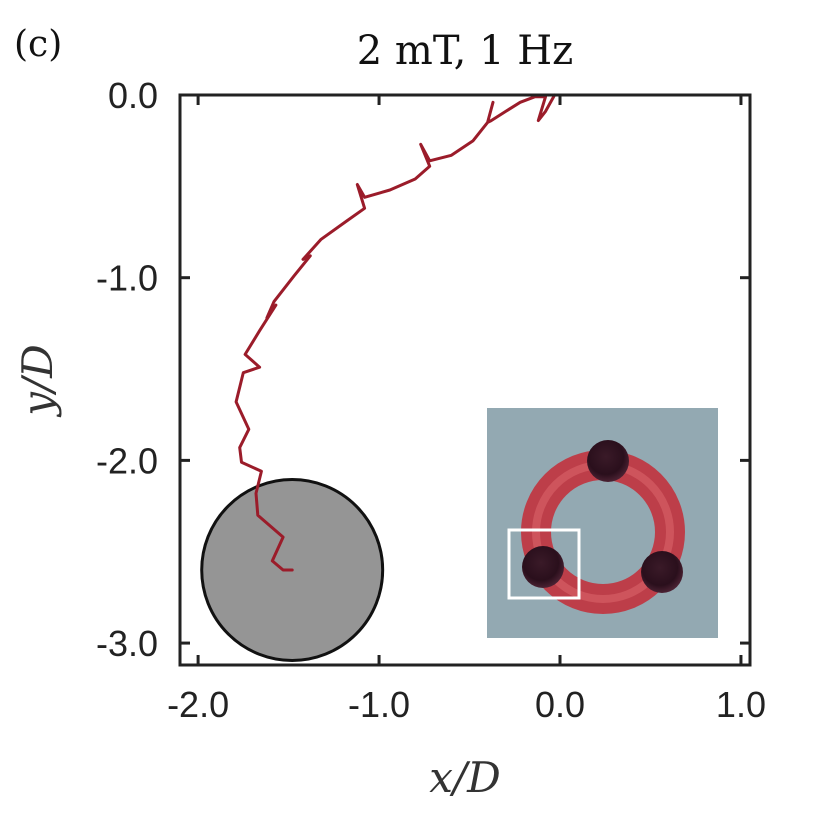 This screenshot has height=830, width=830. Describe the element at coordinates (127, 643) in the screenshot. I see `y-tick-label: -3.0` at that location.